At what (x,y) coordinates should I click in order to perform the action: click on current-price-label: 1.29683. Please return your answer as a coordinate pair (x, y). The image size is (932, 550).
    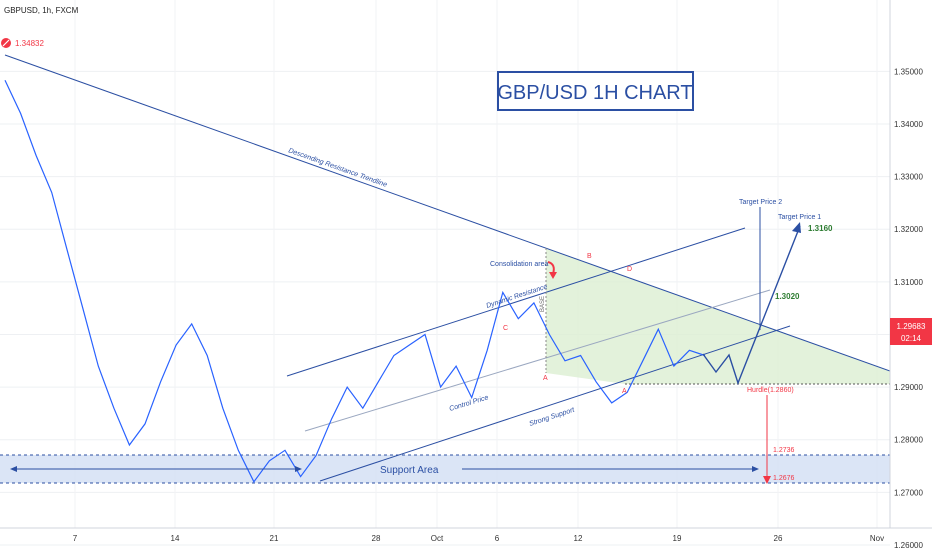
    Looking at the image, I should click on (911, 326).